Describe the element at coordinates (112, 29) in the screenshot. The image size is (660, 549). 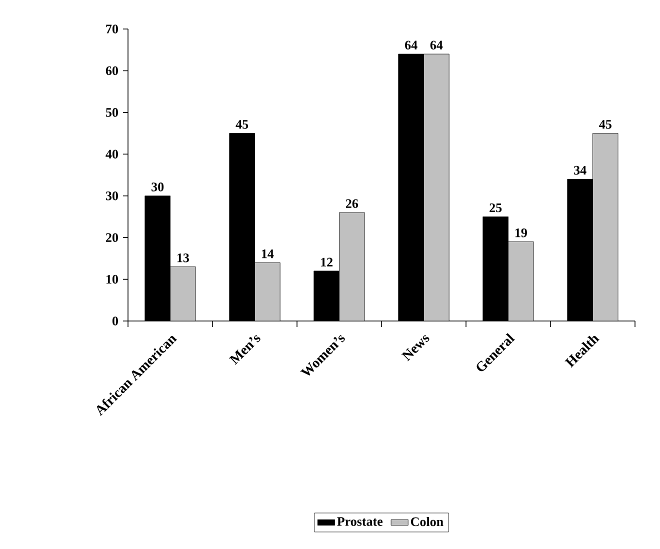
I see `y-tick-label: 70` at that location.